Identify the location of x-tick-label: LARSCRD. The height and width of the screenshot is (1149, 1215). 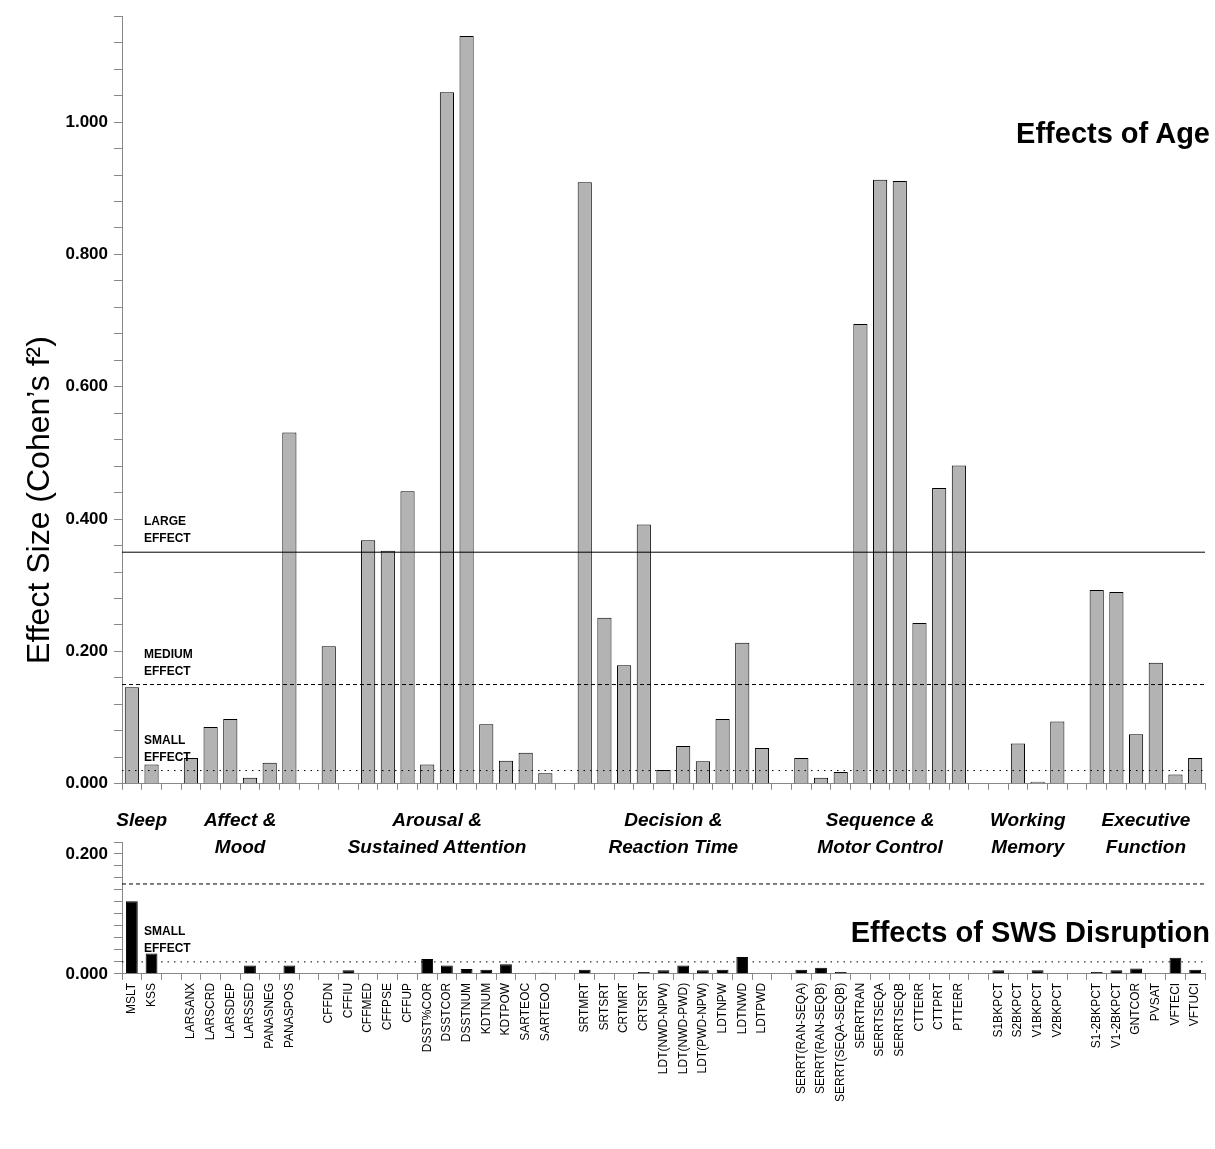
(209, 1011).